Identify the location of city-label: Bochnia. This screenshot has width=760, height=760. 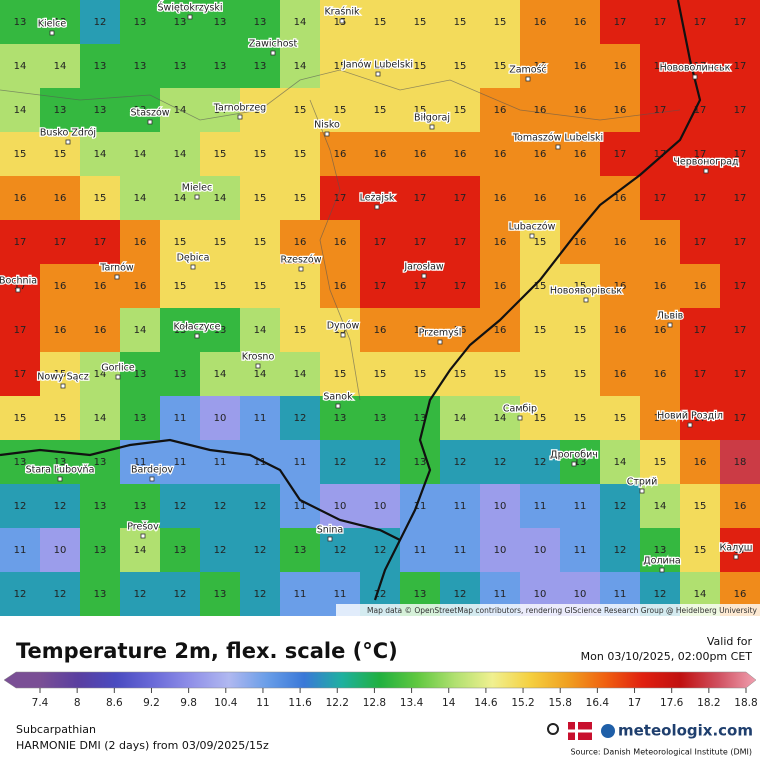
(18, 281).